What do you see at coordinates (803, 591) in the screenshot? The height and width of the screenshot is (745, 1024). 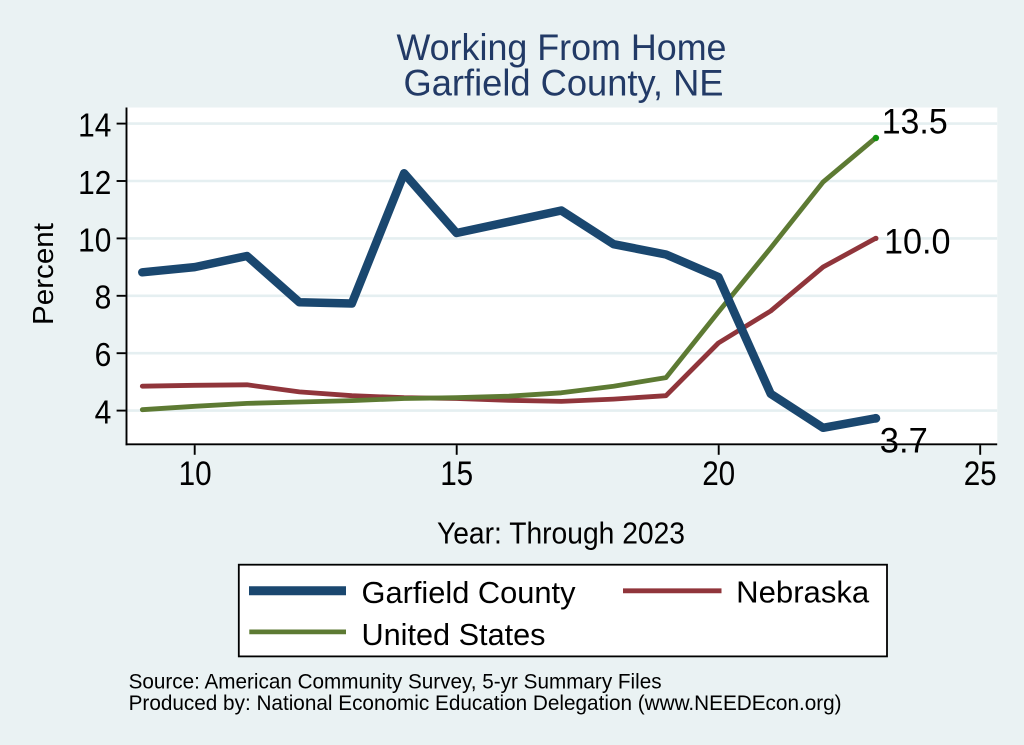 I see `svg-text: Nebraska` at bounding box center [803, 591].